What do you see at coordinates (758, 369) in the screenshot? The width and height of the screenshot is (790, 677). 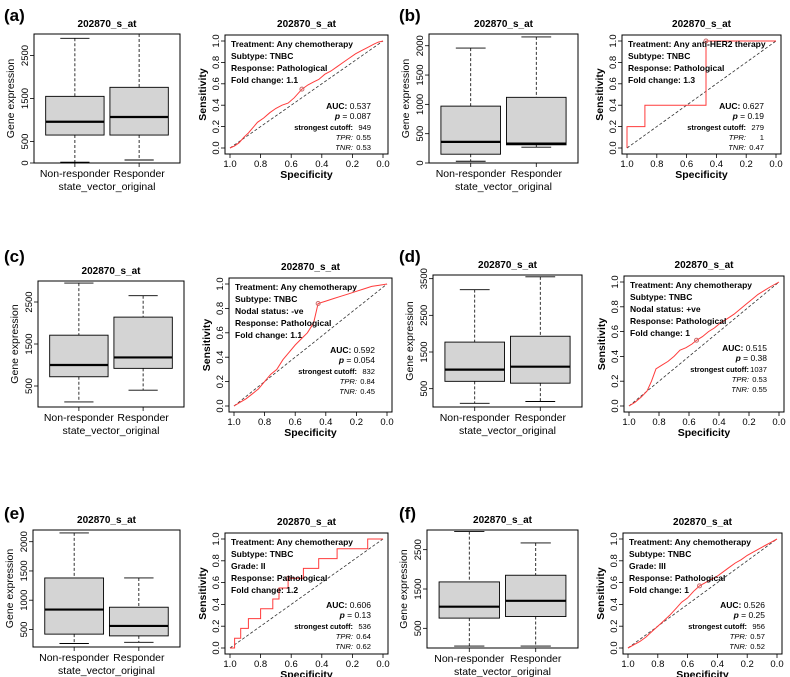 I see `cutoff-value: 1037` at bounding box center [758, 369].